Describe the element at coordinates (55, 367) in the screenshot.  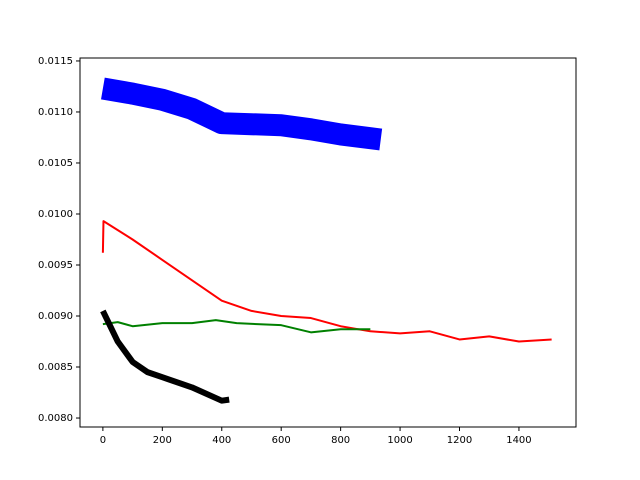
I see `y-tick-label: 0.0085` at that location.